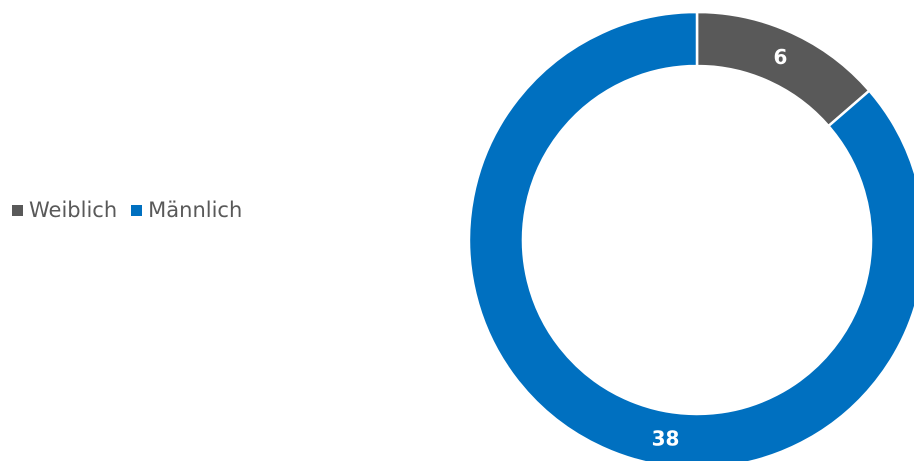 The image size is (914, 461). What do you see at coordinates (73, 210) in the screenshot?
I see `legend-label-weiblich: Weiblich` at bounding box center [73, 210].